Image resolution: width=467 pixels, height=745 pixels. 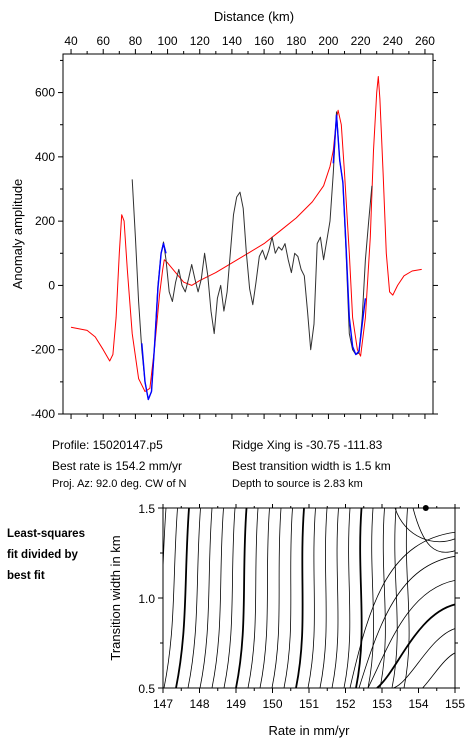 I want to click on bottom-x-tick-label: 152, so click(x=345, y=704).